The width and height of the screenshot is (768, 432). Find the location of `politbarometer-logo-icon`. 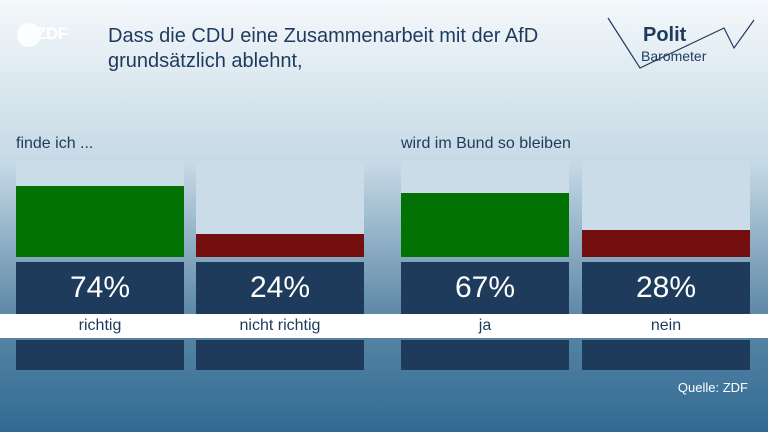

politbarometer-logo-icon is located at coordinates (681, 43).